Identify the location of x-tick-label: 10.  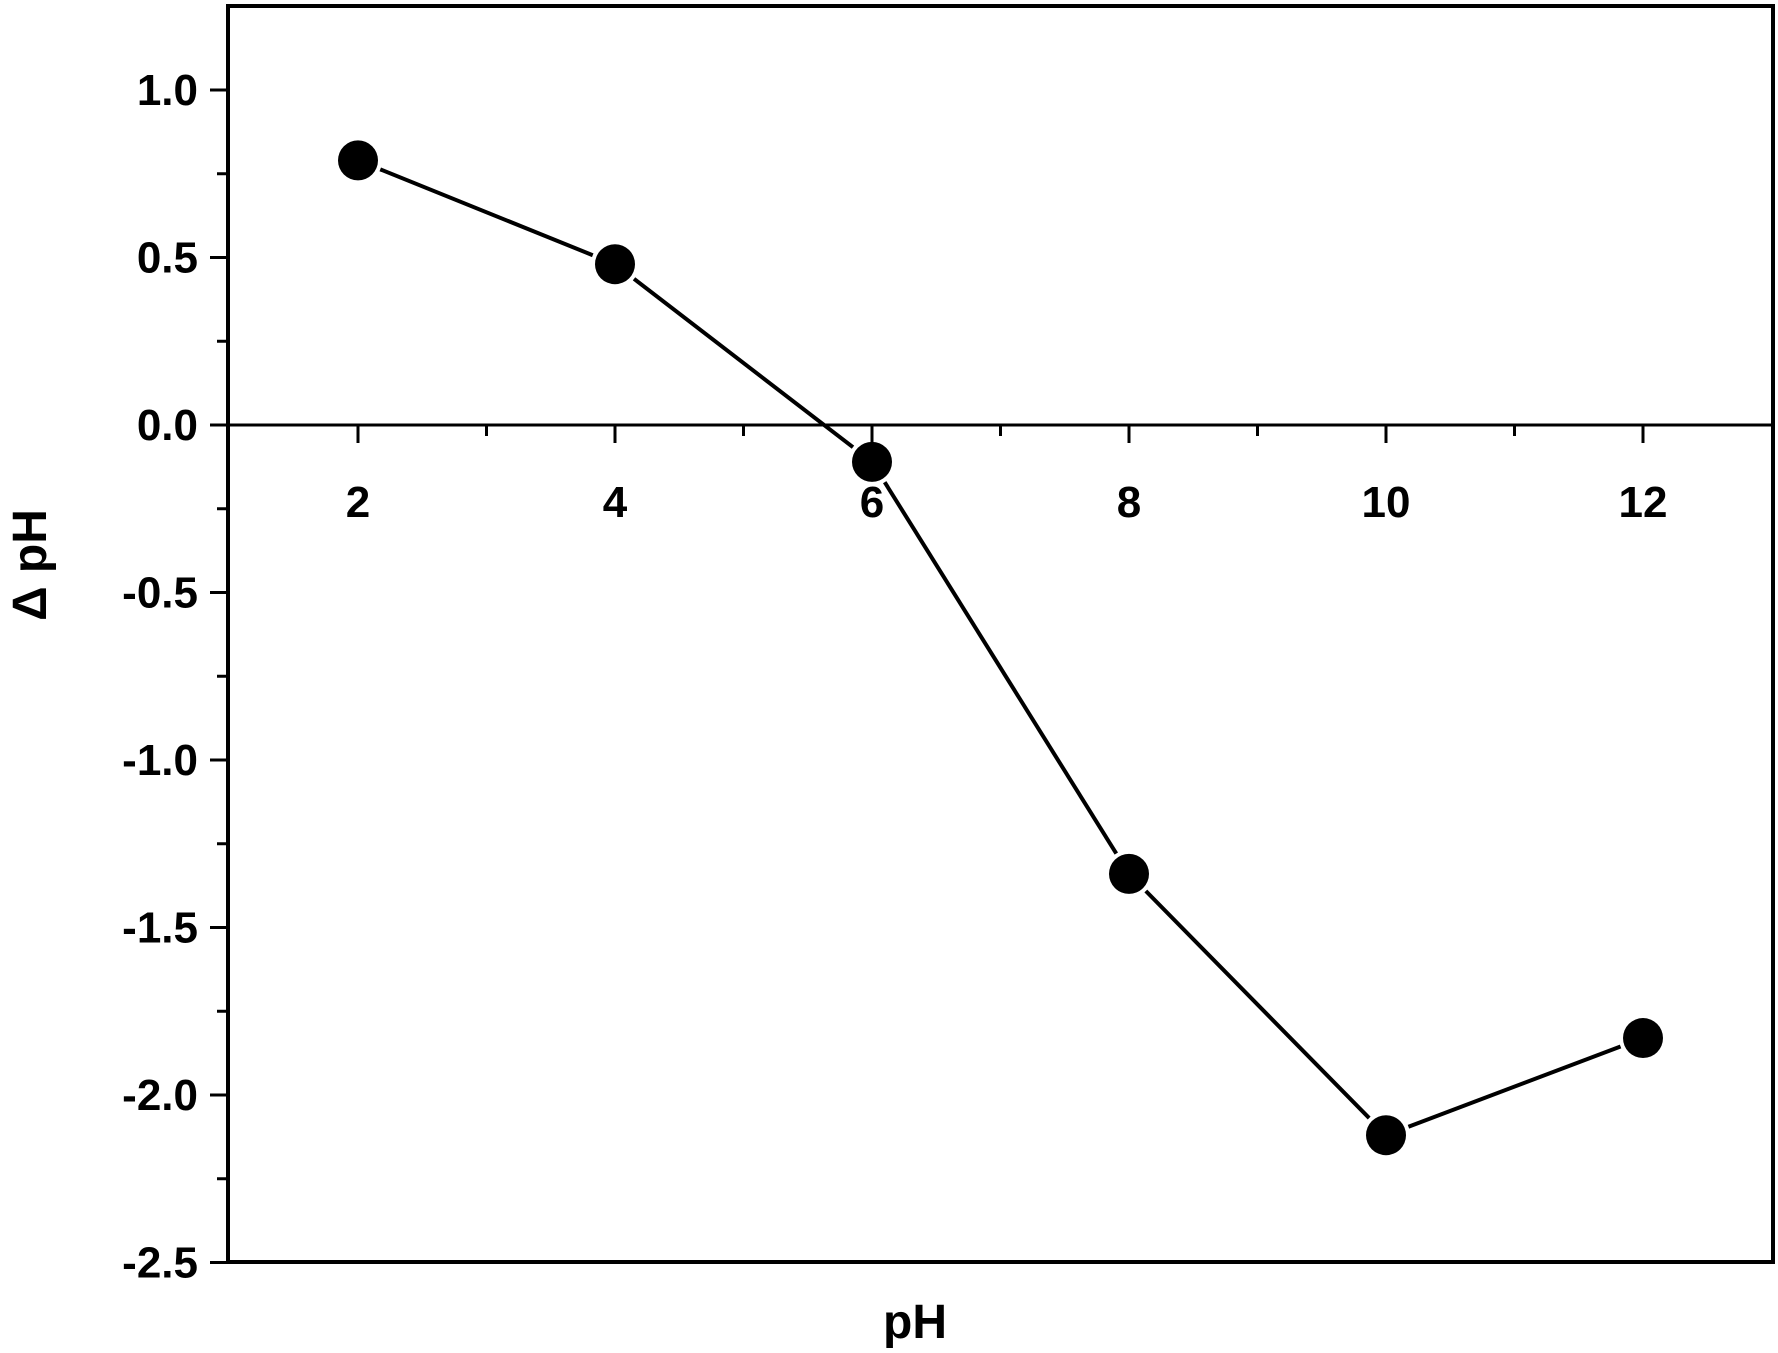
(1386, 502).